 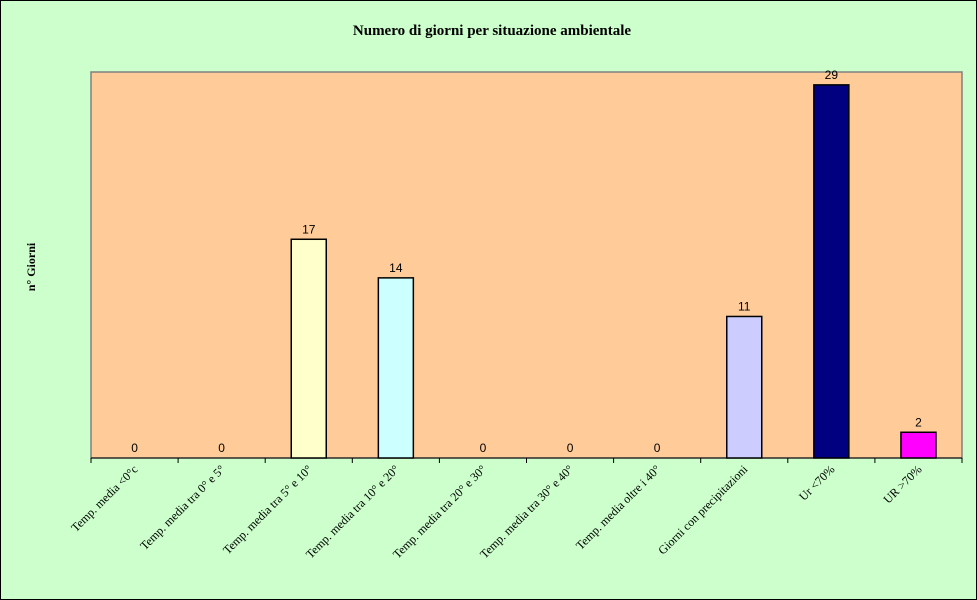 What do you see at coordinates (918, 422) in the screenshot?
I see `data-label: 2` at bounding box center [918, 422].